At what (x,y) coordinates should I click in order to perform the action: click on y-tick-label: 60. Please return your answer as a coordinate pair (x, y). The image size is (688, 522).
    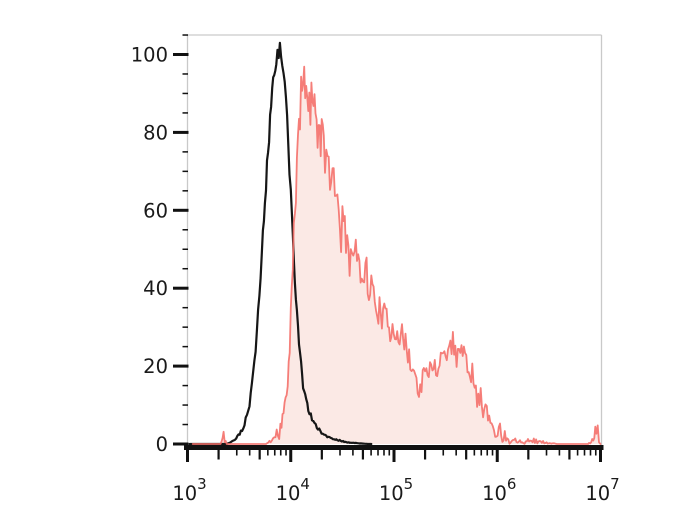
    Looking at the image, I should click on (155, 210).